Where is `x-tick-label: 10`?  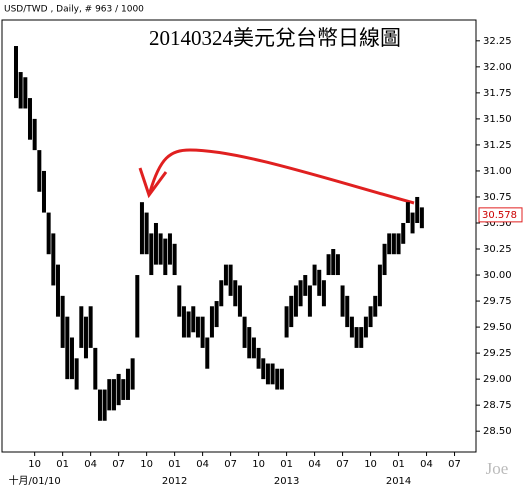
x-tick-label: 10 is located at coordinates (146, 464).